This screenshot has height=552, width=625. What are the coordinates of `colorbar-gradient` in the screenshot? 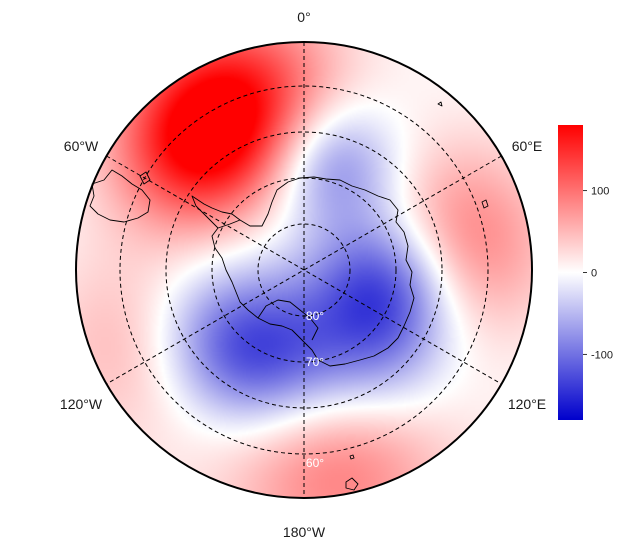 It's located at (570, 272).